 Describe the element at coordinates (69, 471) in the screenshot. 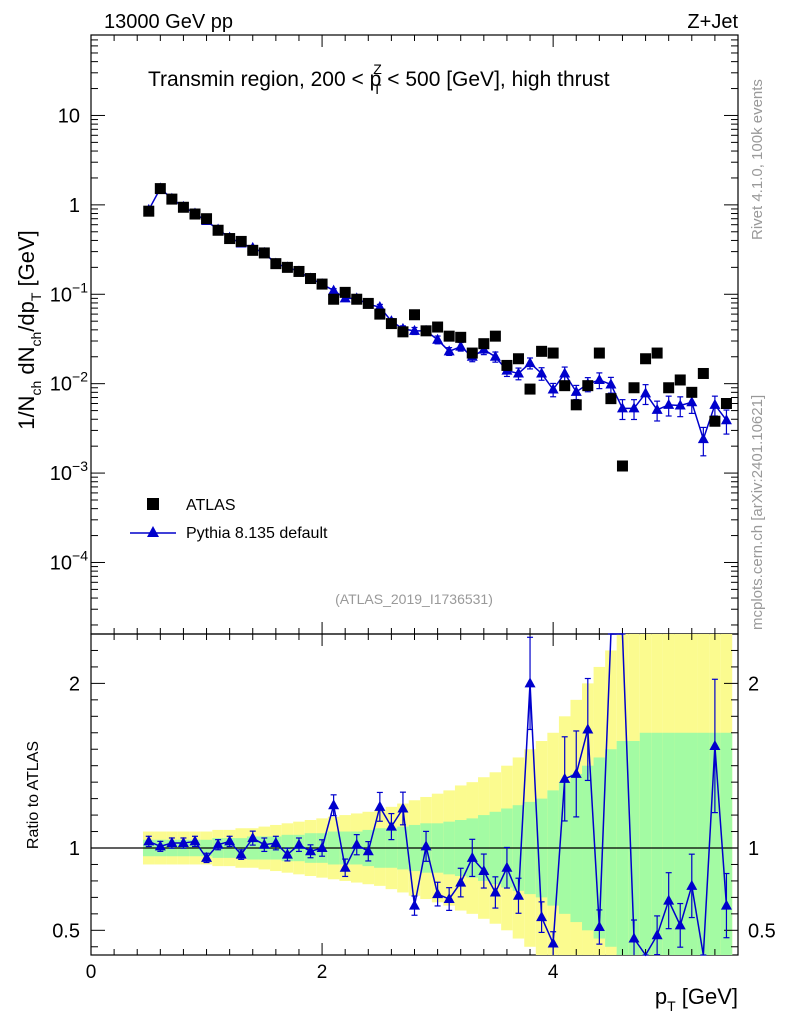

I see `y-tick-label: 10⁻³` at that location.